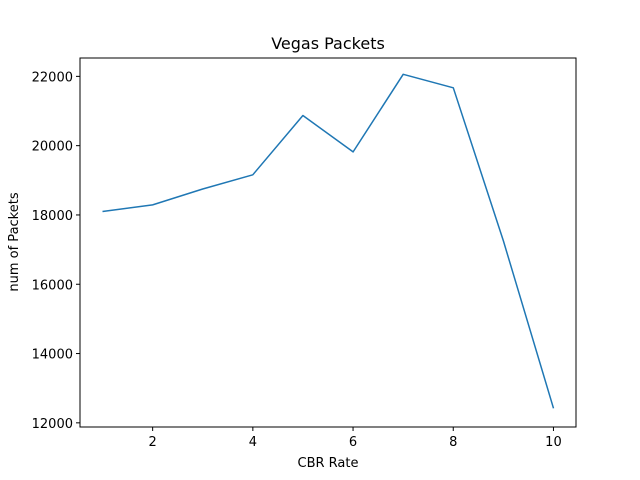 Image resolution: width=640 pixels, height=480 pixels. I want to click on x-axis: 2 4 6 8 10, so click(355, 438).